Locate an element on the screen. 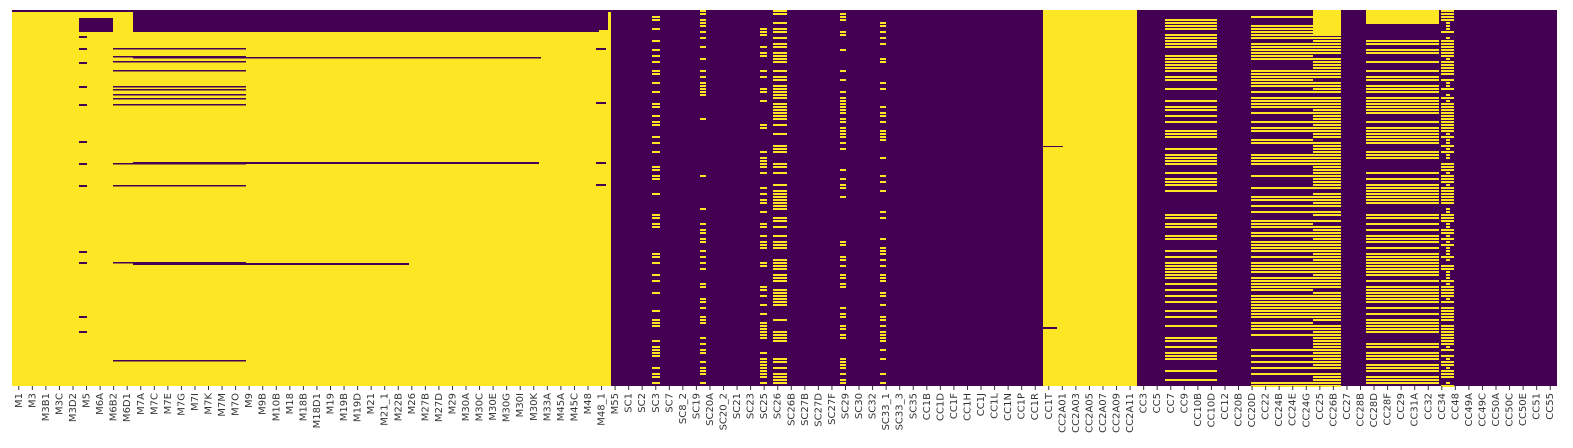  x-tick-label: CC1L is located at coordinates (995, 406).